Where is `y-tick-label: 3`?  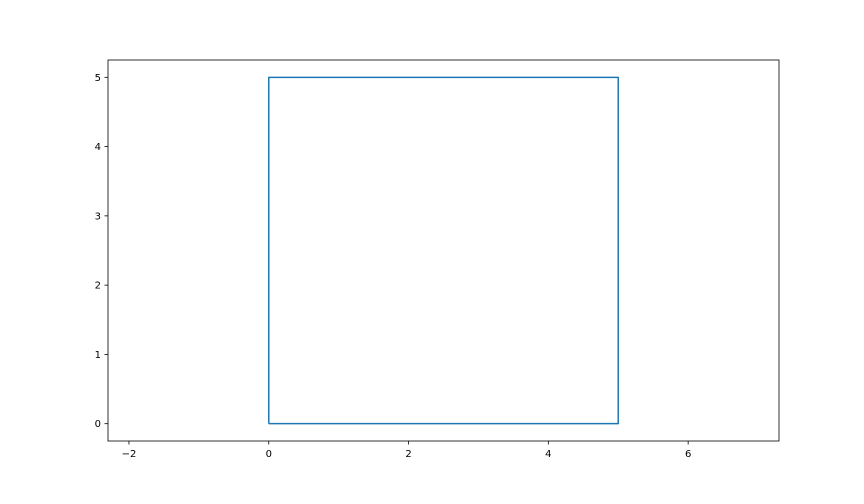 y-tick-label: 3 is located at coordinates (98, 216).